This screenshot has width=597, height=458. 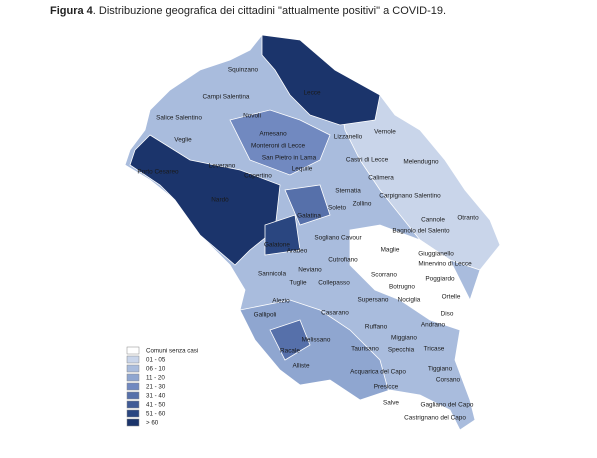 I want to click on place-label: Collepasso, so click(x=334, y=283).